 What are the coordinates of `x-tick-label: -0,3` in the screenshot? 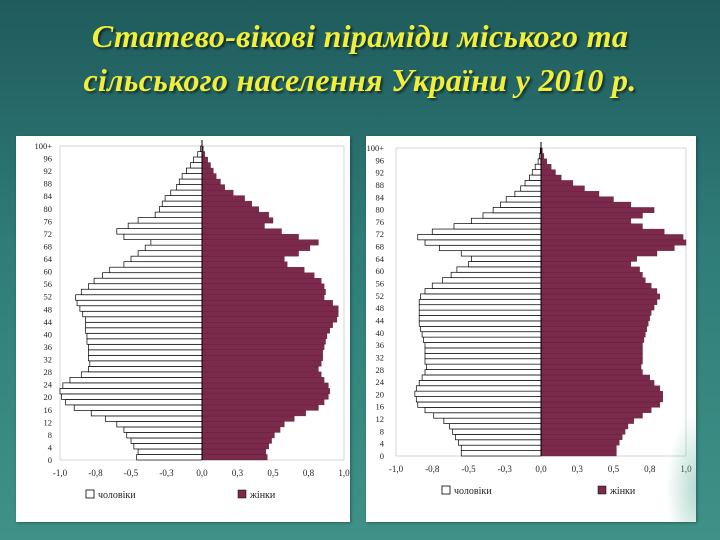 It's located at (505, 469).